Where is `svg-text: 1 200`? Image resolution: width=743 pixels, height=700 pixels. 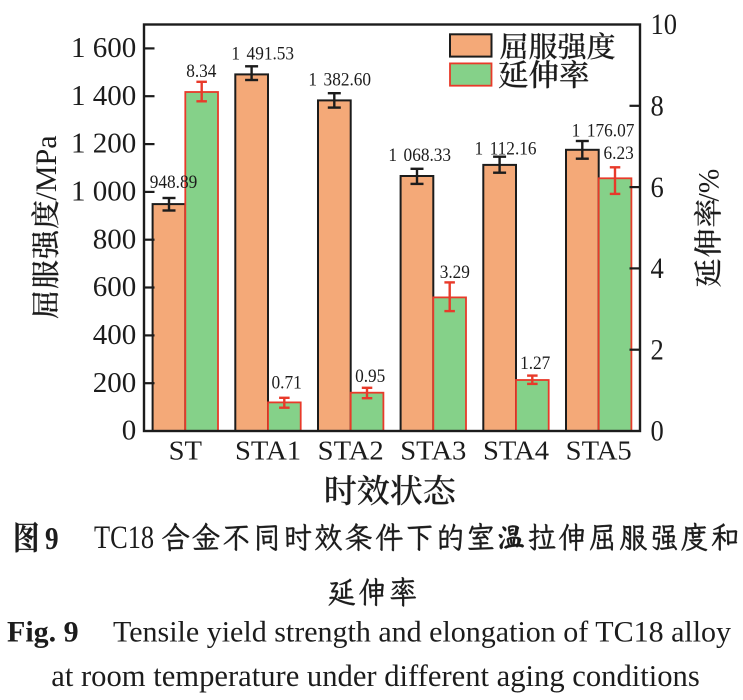
svg-text: 1 200 is located at coordinates (103, 144).